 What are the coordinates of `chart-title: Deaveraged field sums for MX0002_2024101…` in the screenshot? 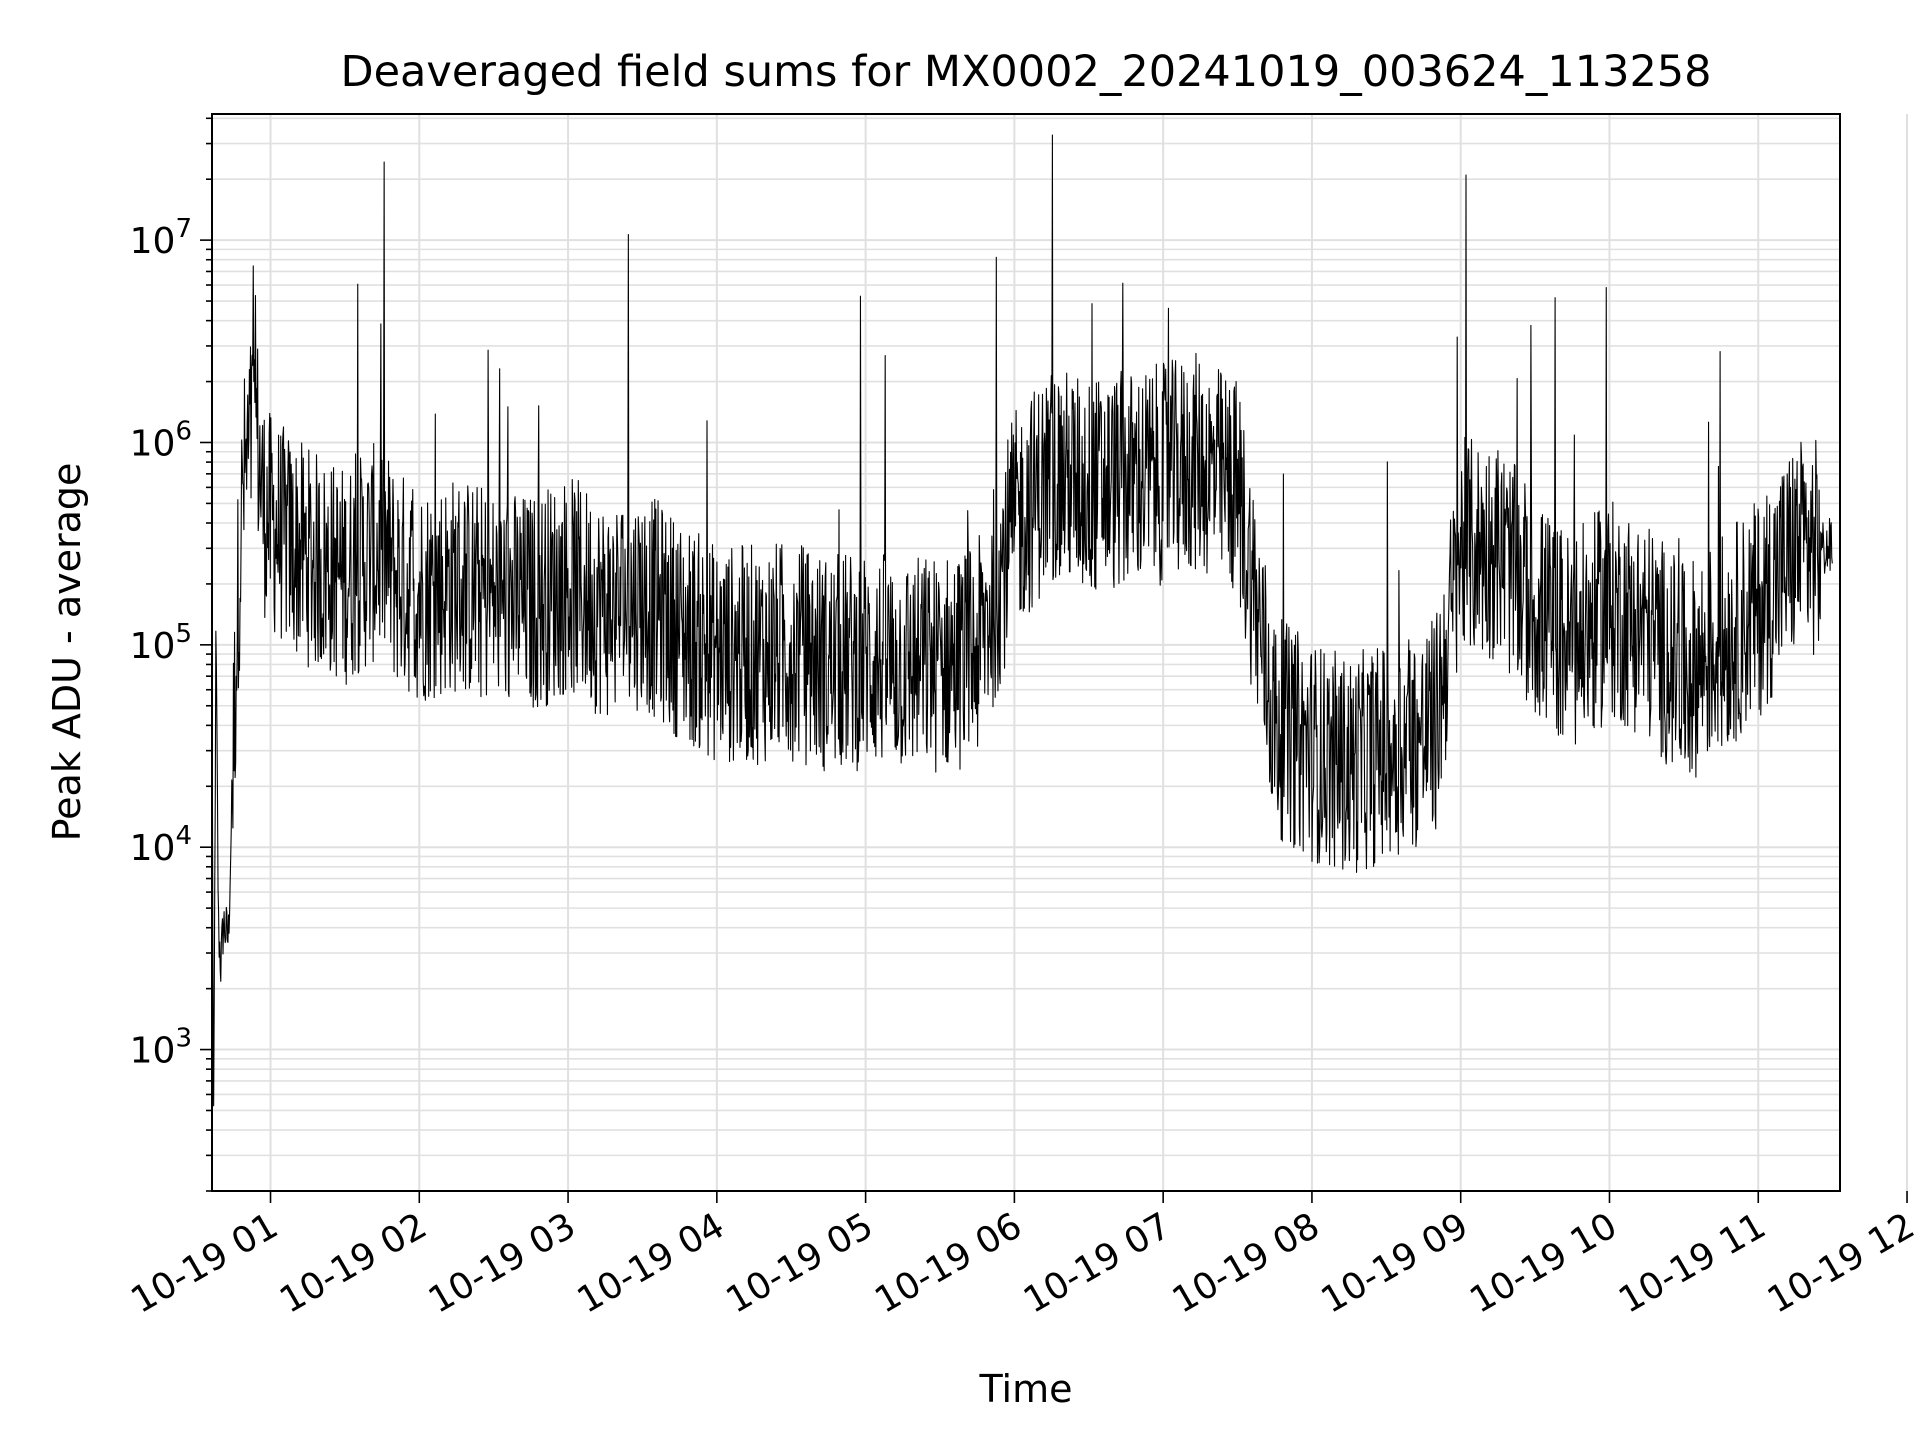 It's located at (1025, 72).